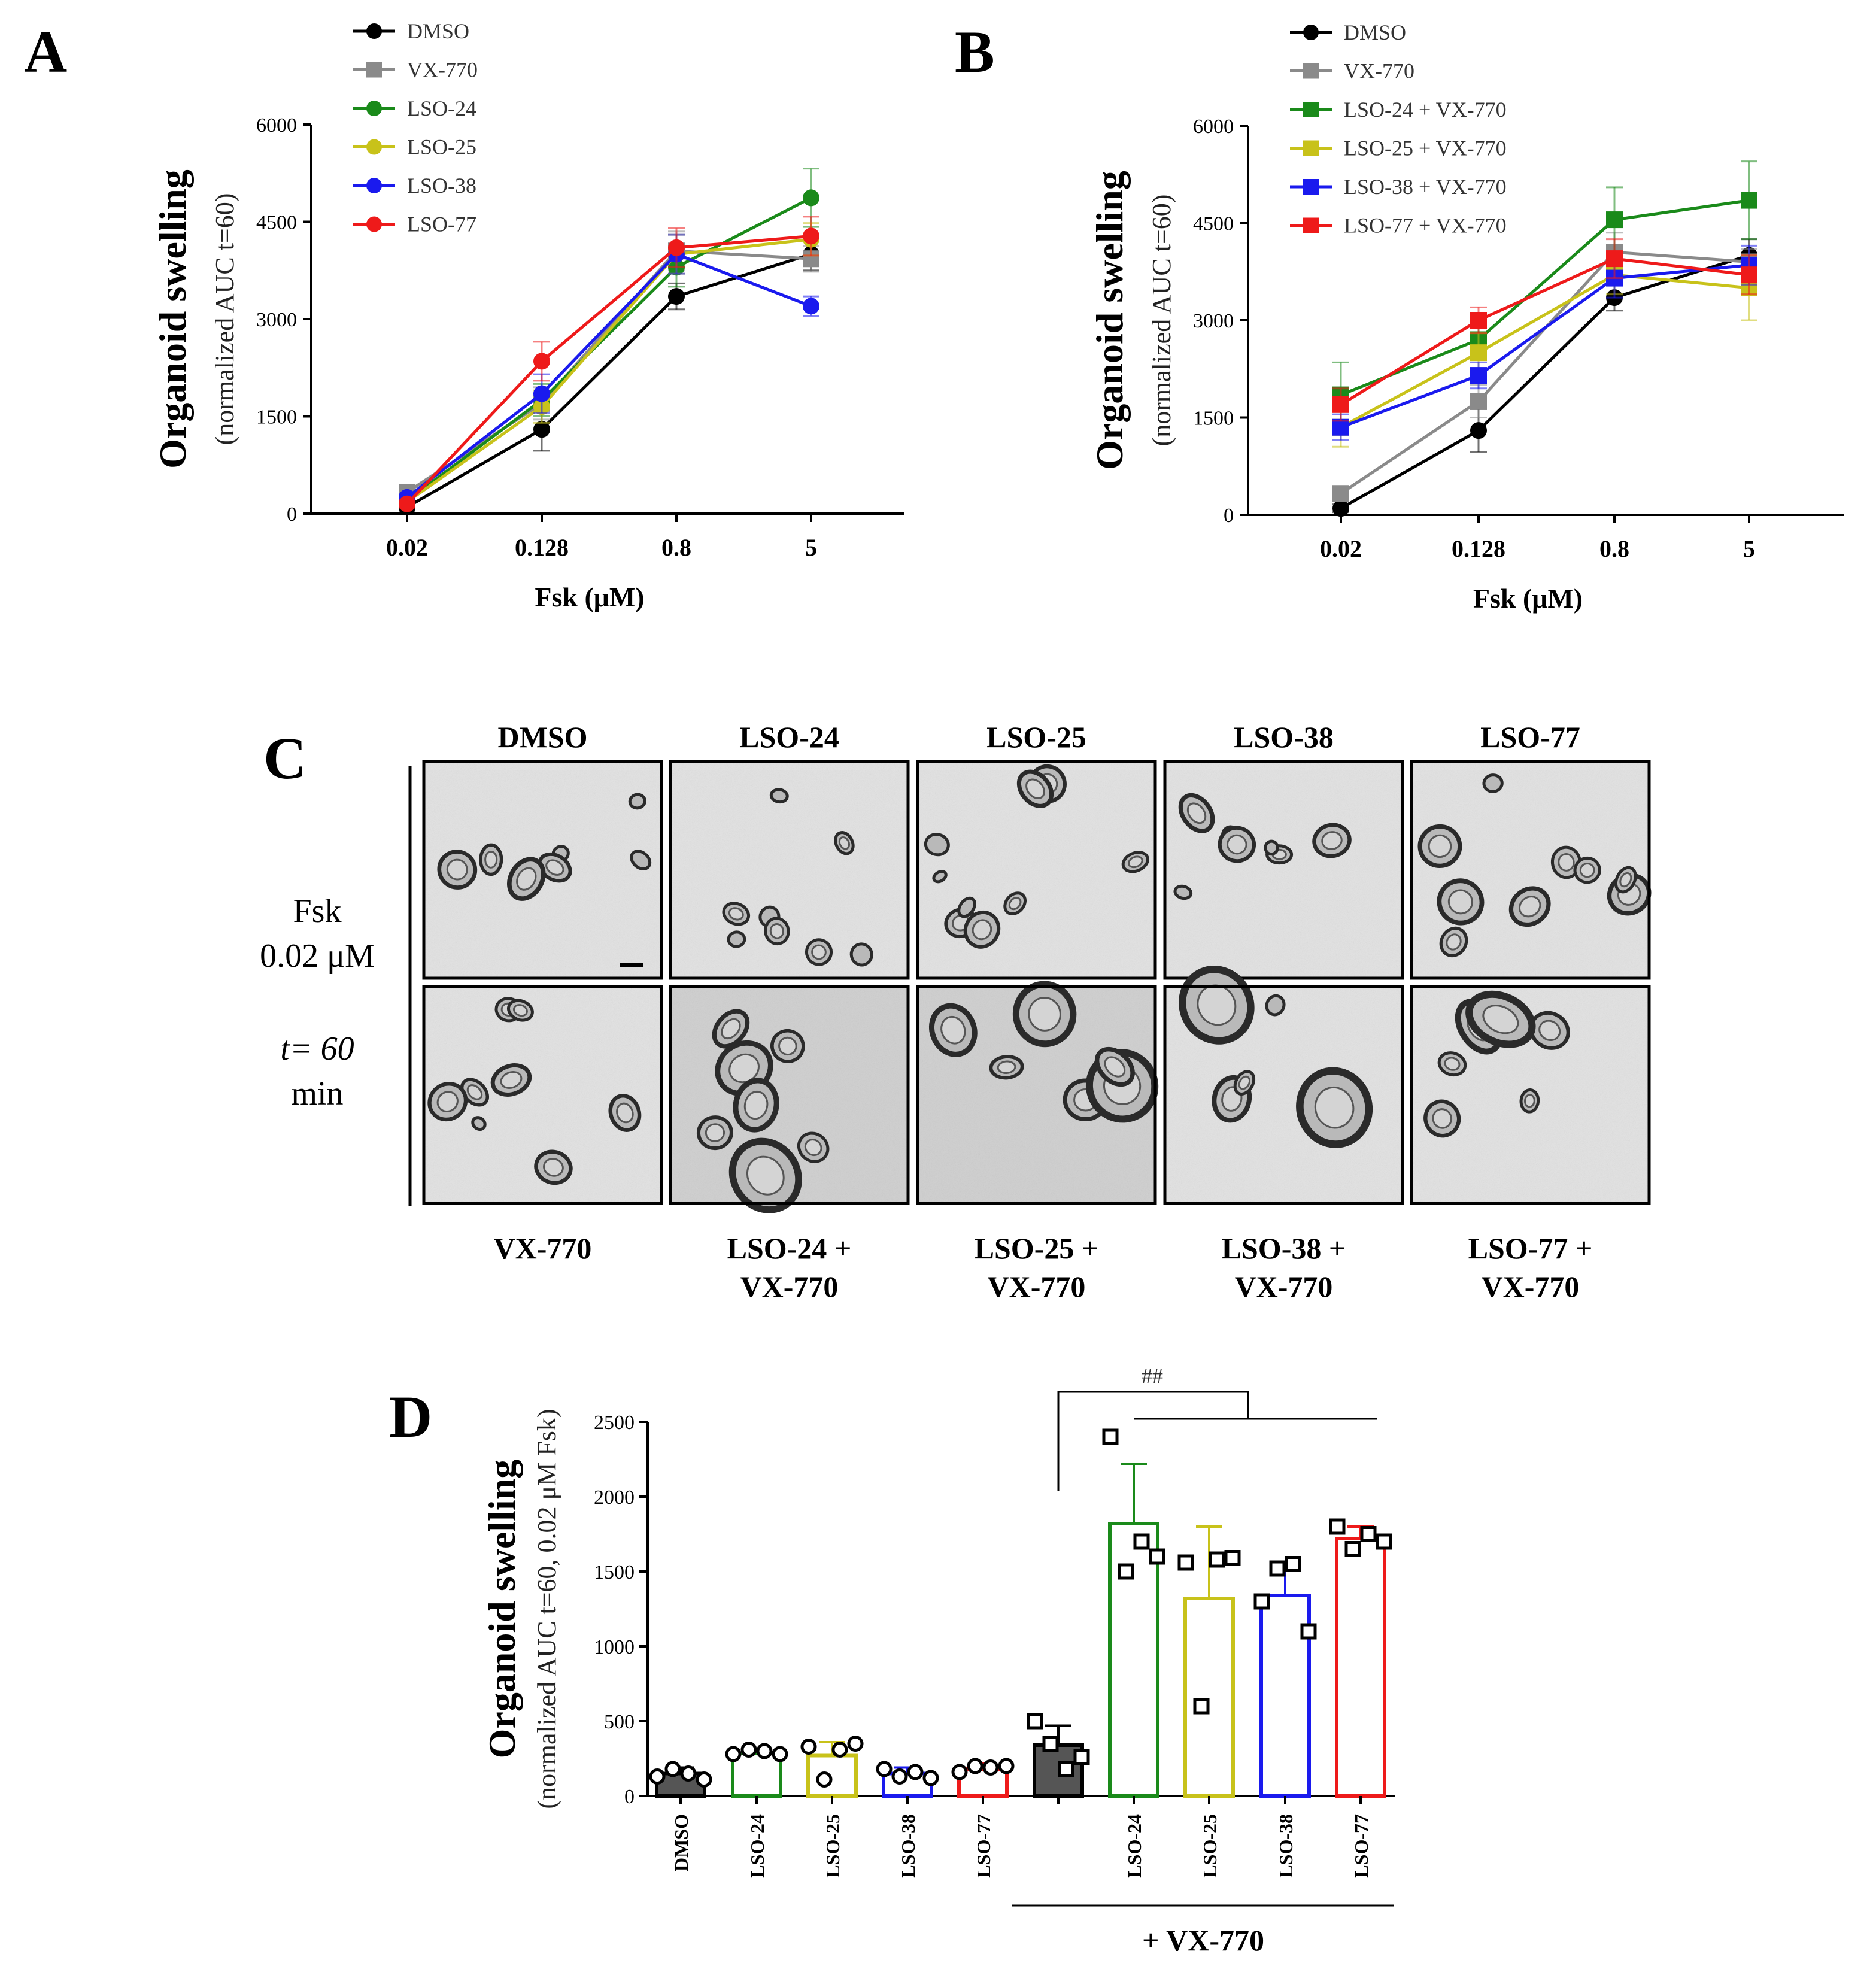 This screenshot has height=1975, width=1876. Describe the element at coordinates (908, 1846) in the screenshot. I see `x-category-label: LSO-38` at that location.